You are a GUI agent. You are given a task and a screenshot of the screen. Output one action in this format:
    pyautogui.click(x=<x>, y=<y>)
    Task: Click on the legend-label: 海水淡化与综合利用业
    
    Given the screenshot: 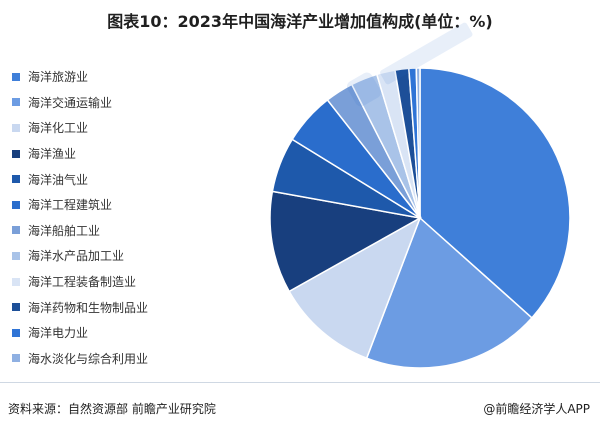 What is the action you would take?
    pyautogui.click(x=88, y=358)
    